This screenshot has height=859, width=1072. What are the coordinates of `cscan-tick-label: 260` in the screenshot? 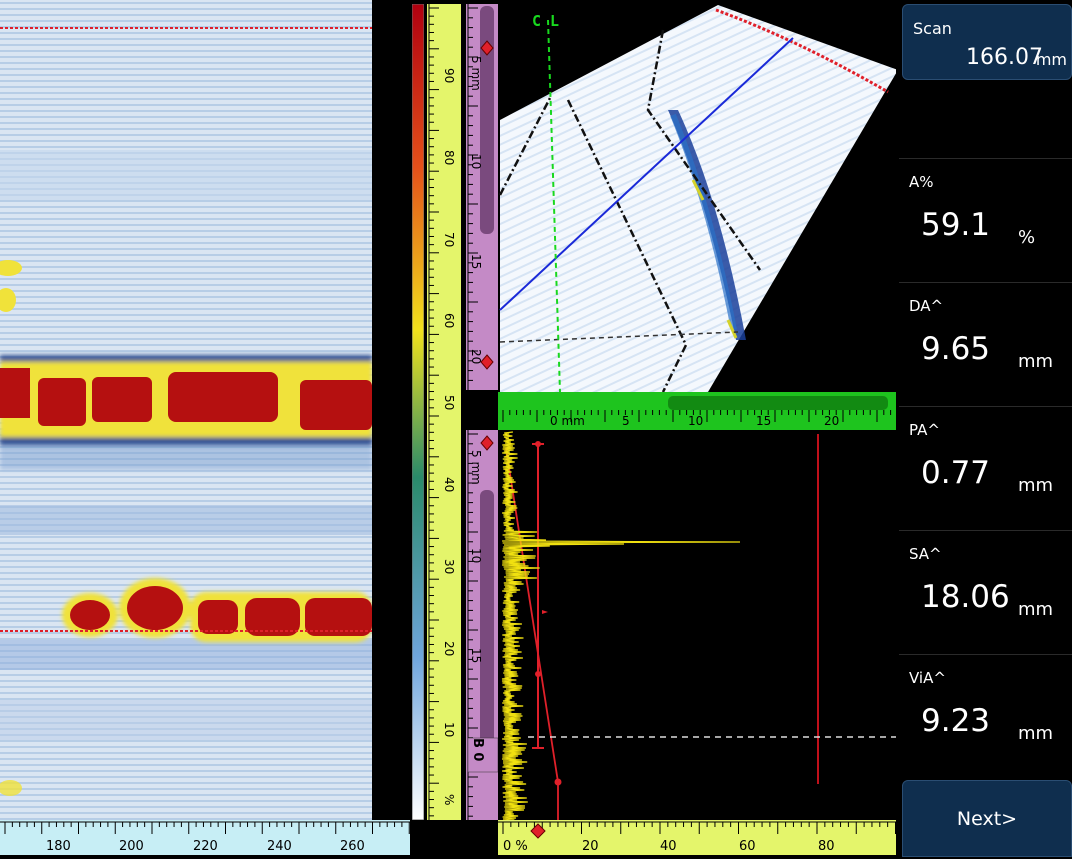 It's located at (352, 846).